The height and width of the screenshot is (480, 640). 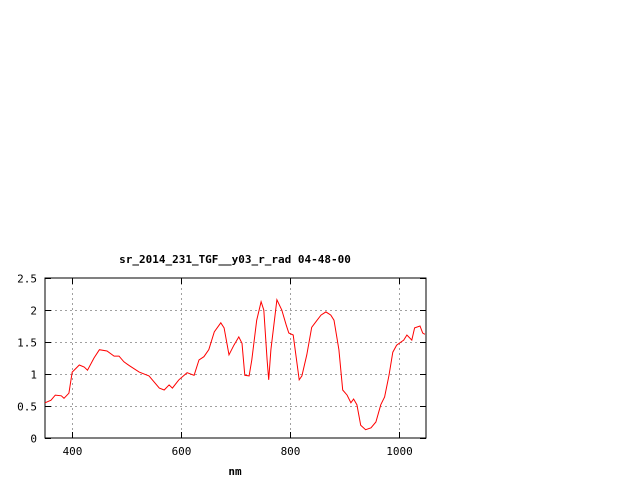 What do you see at coordinates (27, 407) in the screenshot?
I see `y-tick-label: 0.5` at bounding box center [27, 407].